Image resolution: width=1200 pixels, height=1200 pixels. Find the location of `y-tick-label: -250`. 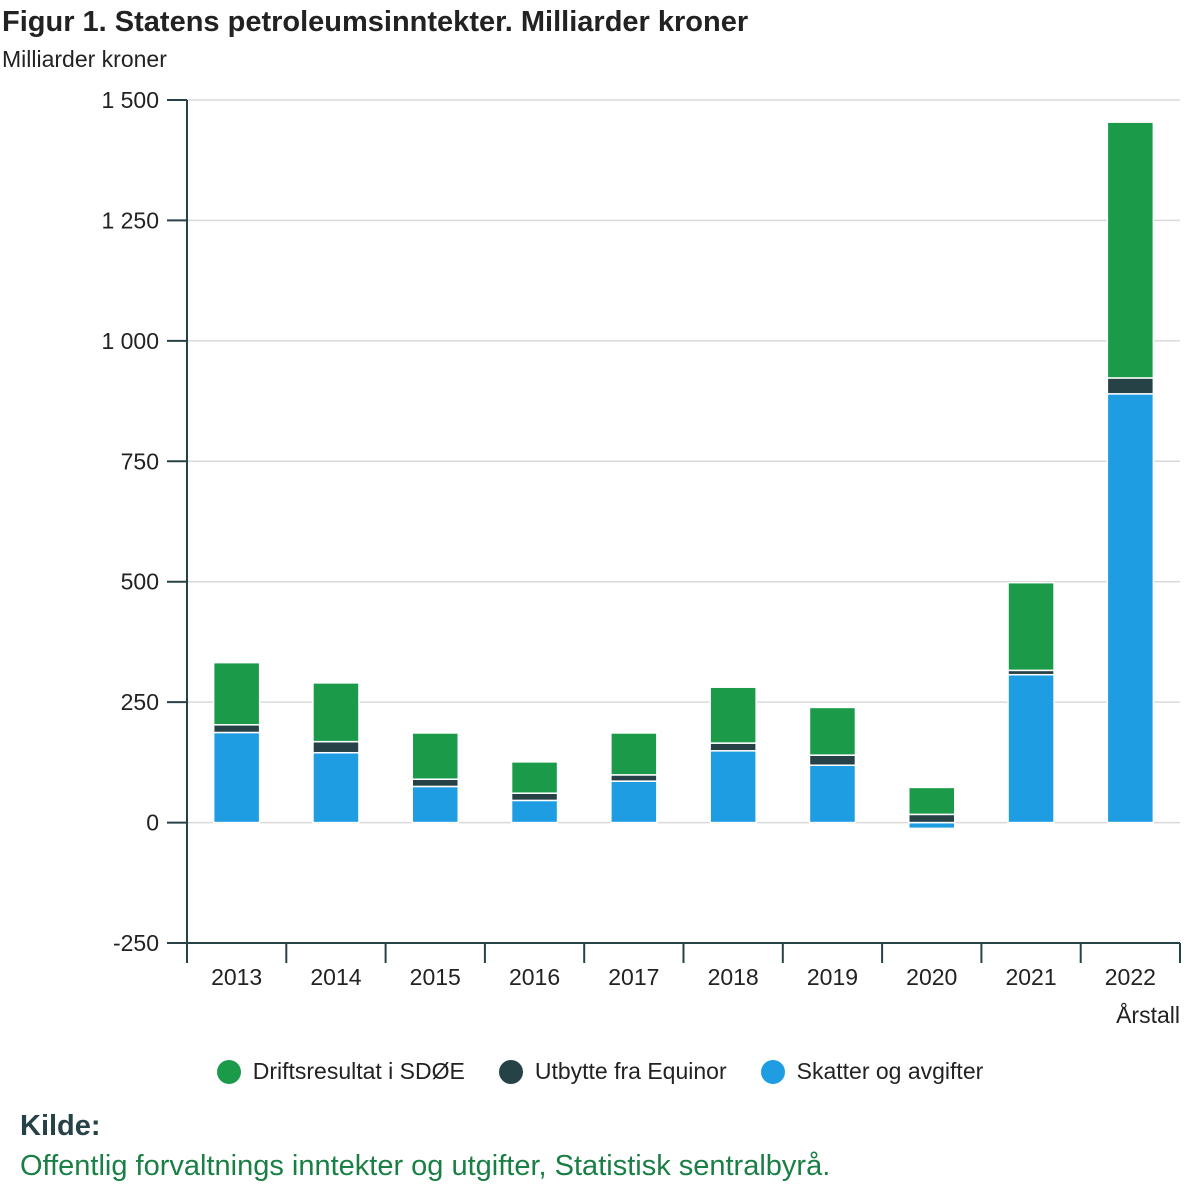

y-tick-label: -250 is located at coordinates (136, 943).